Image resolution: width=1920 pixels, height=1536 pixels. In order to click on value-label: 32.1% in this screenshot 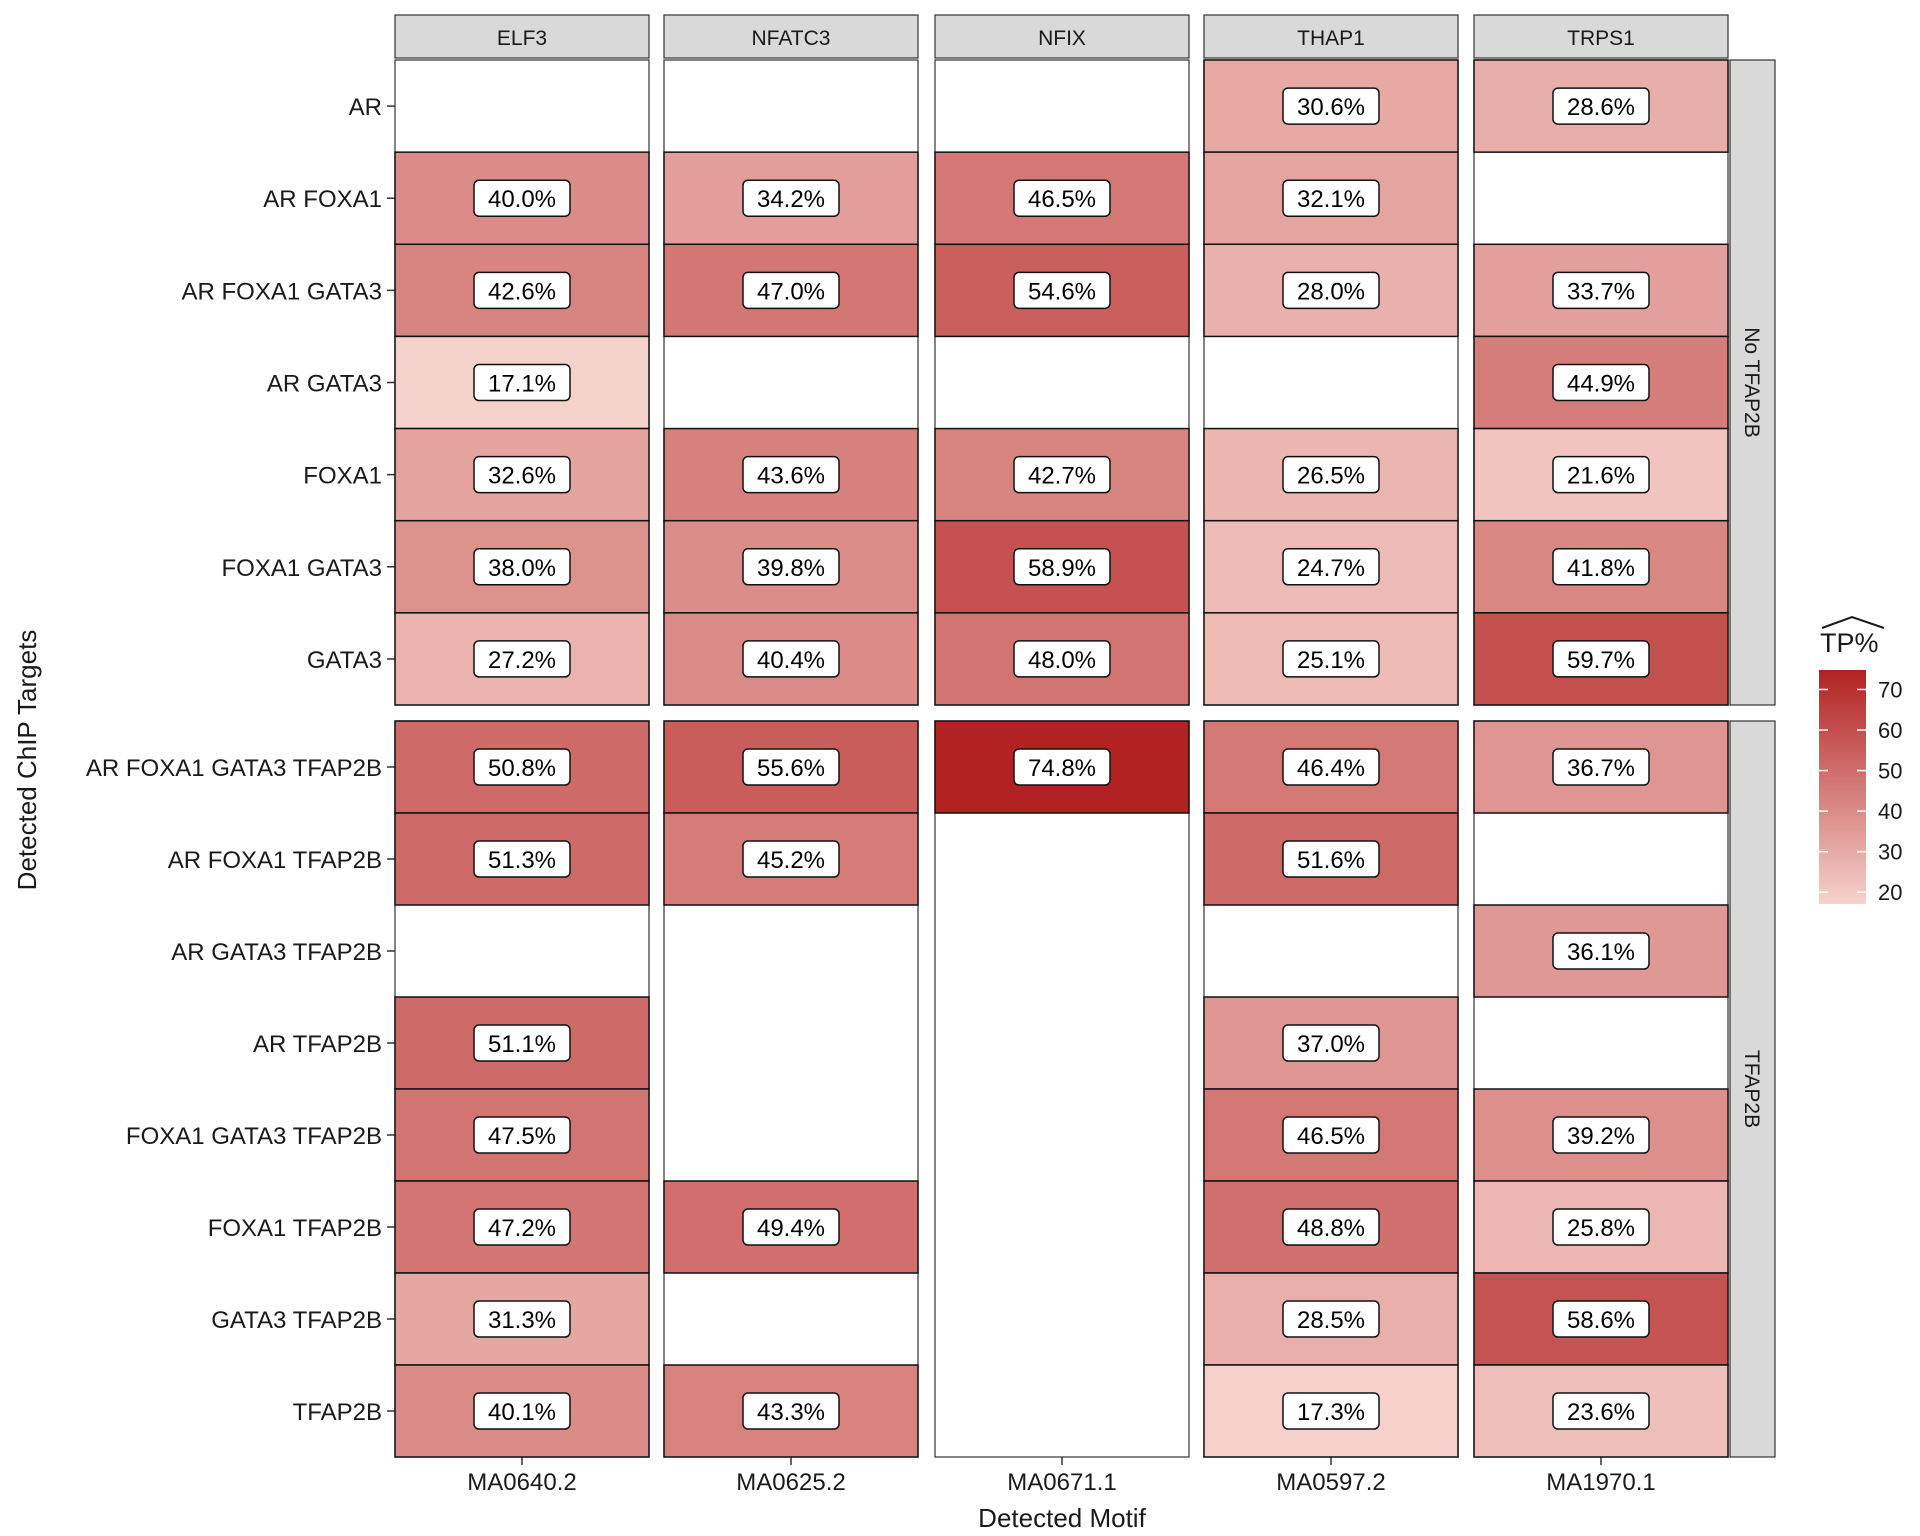, I will do `click(1331, 199)`.